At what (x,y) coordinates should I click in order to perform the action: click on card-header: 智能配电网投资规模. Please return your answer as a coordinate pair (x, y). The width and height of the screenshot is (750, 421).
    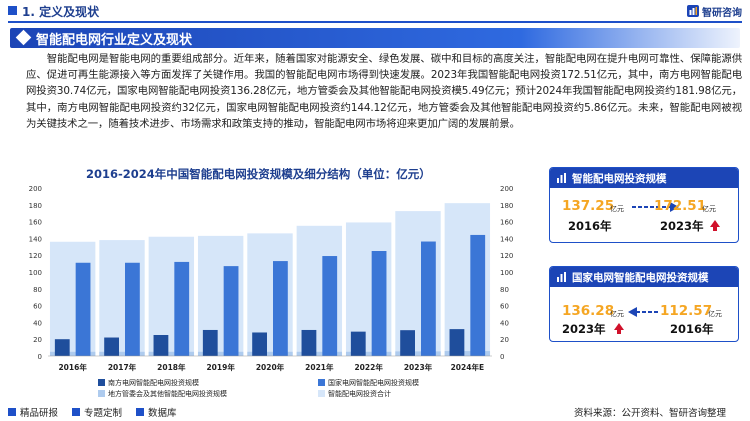
    Looking at the image, I should click on (644, 178).